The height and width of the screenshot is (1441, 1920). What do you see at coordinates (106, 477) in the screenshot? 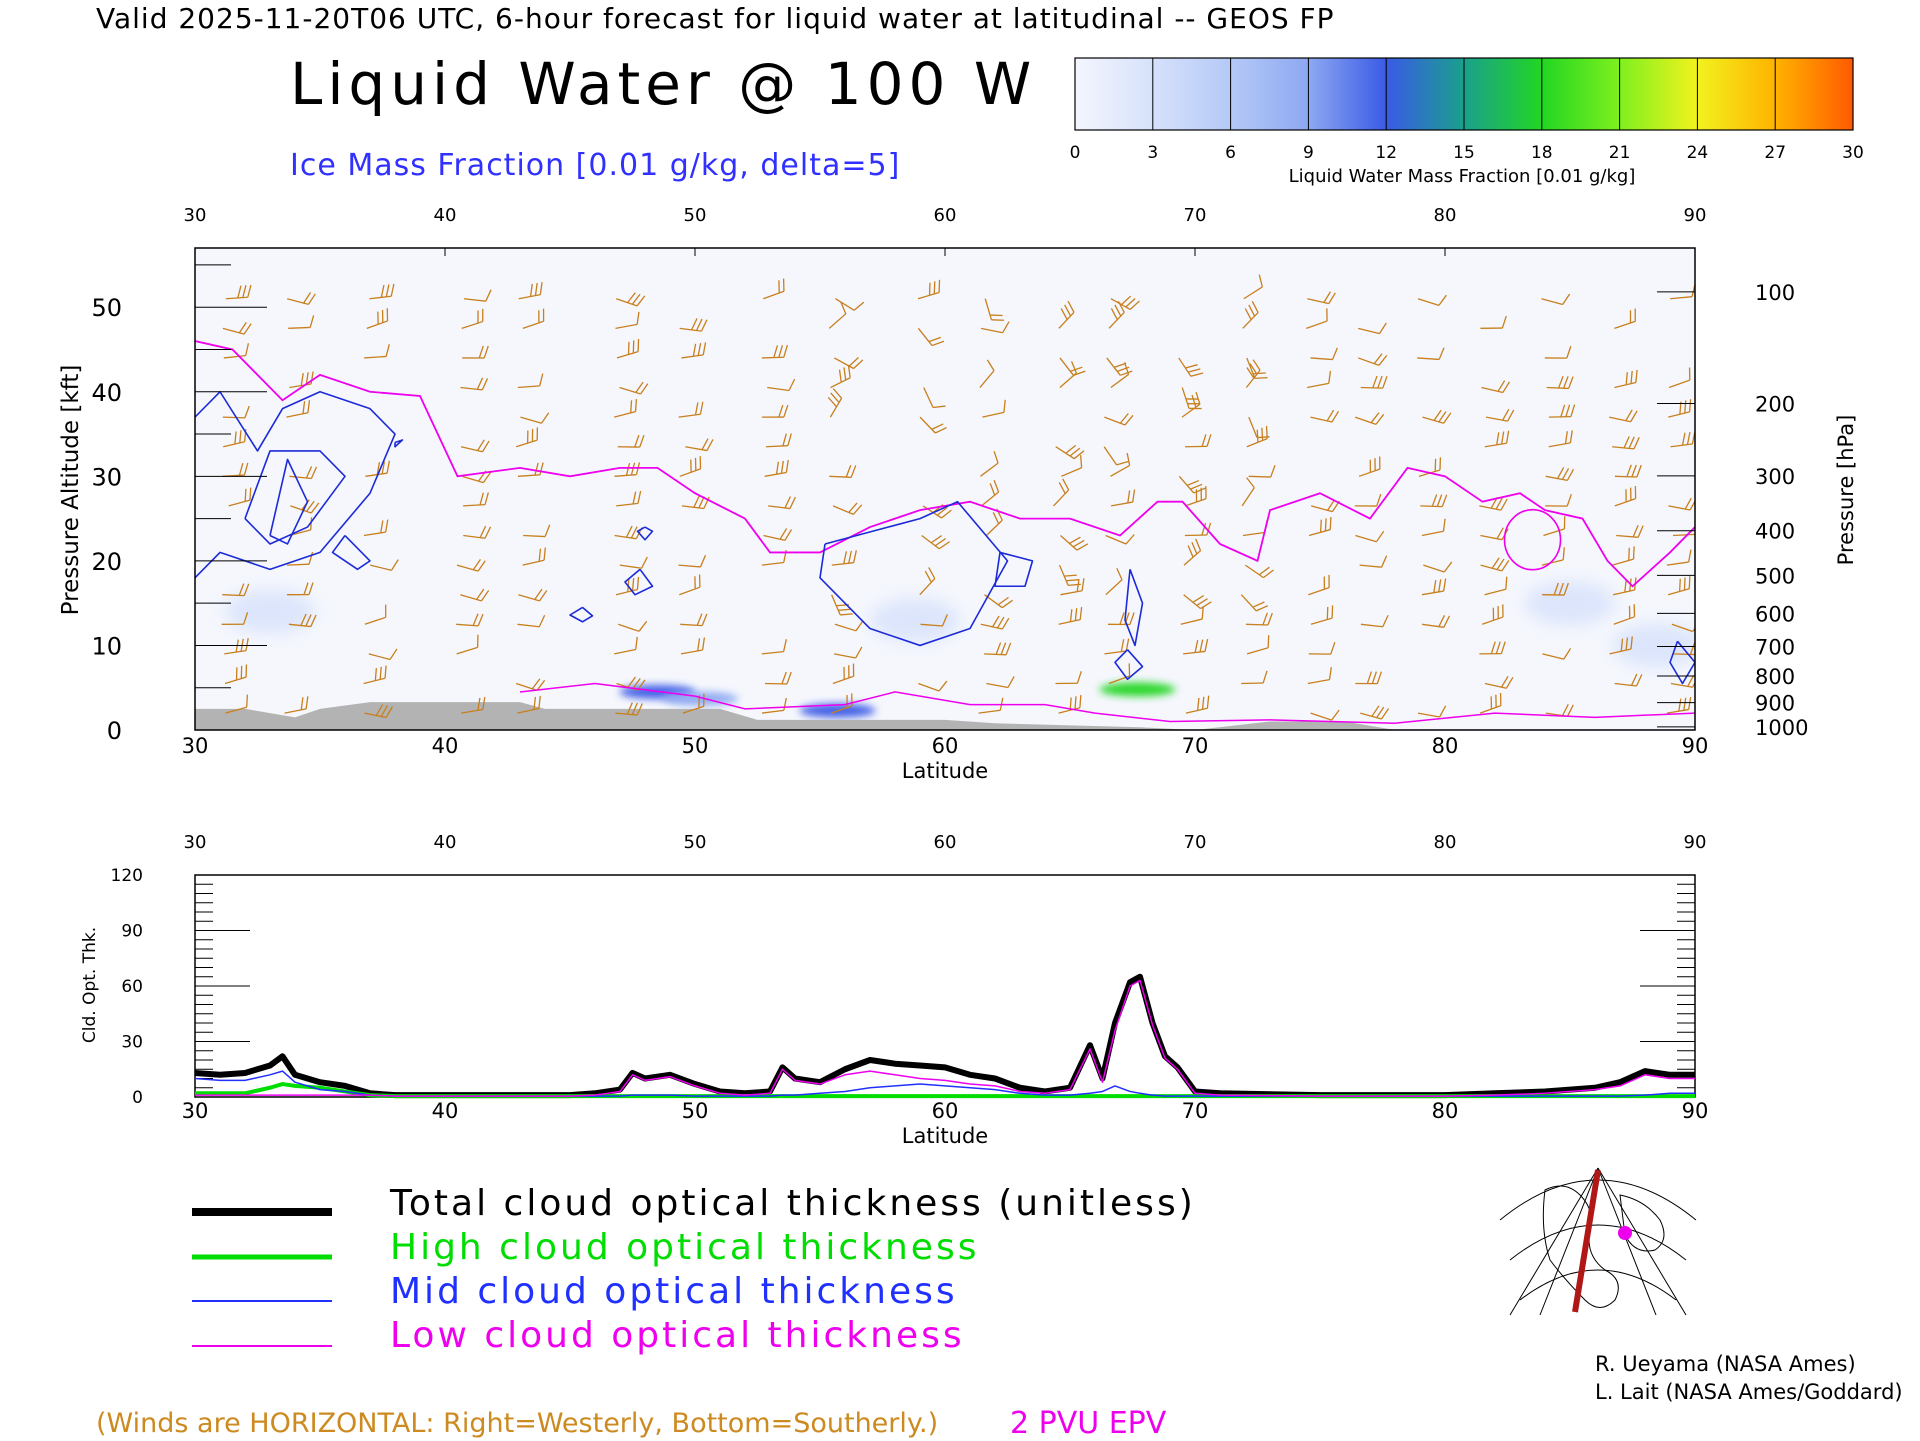
I see `top-y-tick-label: 30` at bounding box center [106, 477].